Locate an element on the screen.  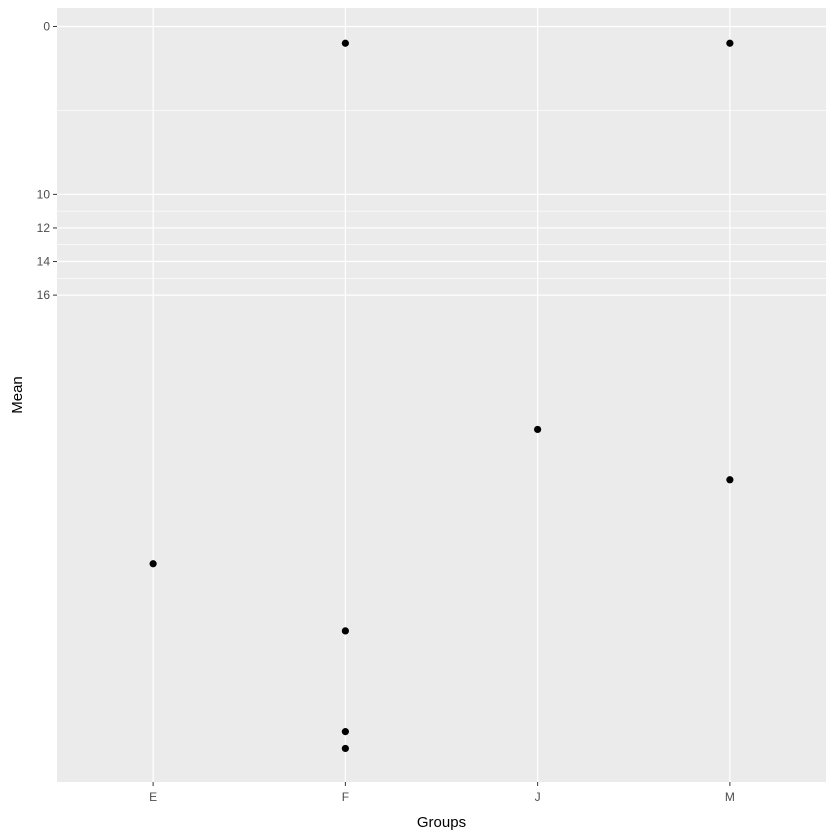
y-tick-label: 10 is located at coordinates (44, 194).